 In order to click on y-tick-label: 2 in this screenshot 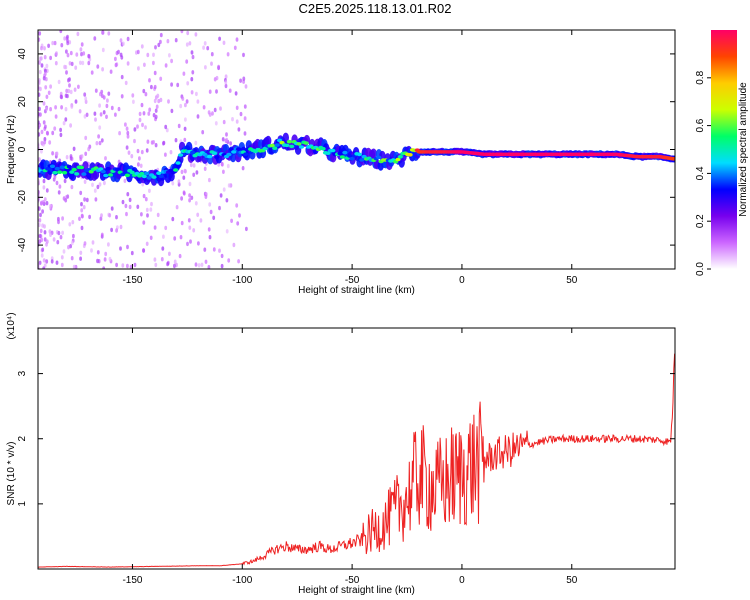, I will do `click(22, 439)`.